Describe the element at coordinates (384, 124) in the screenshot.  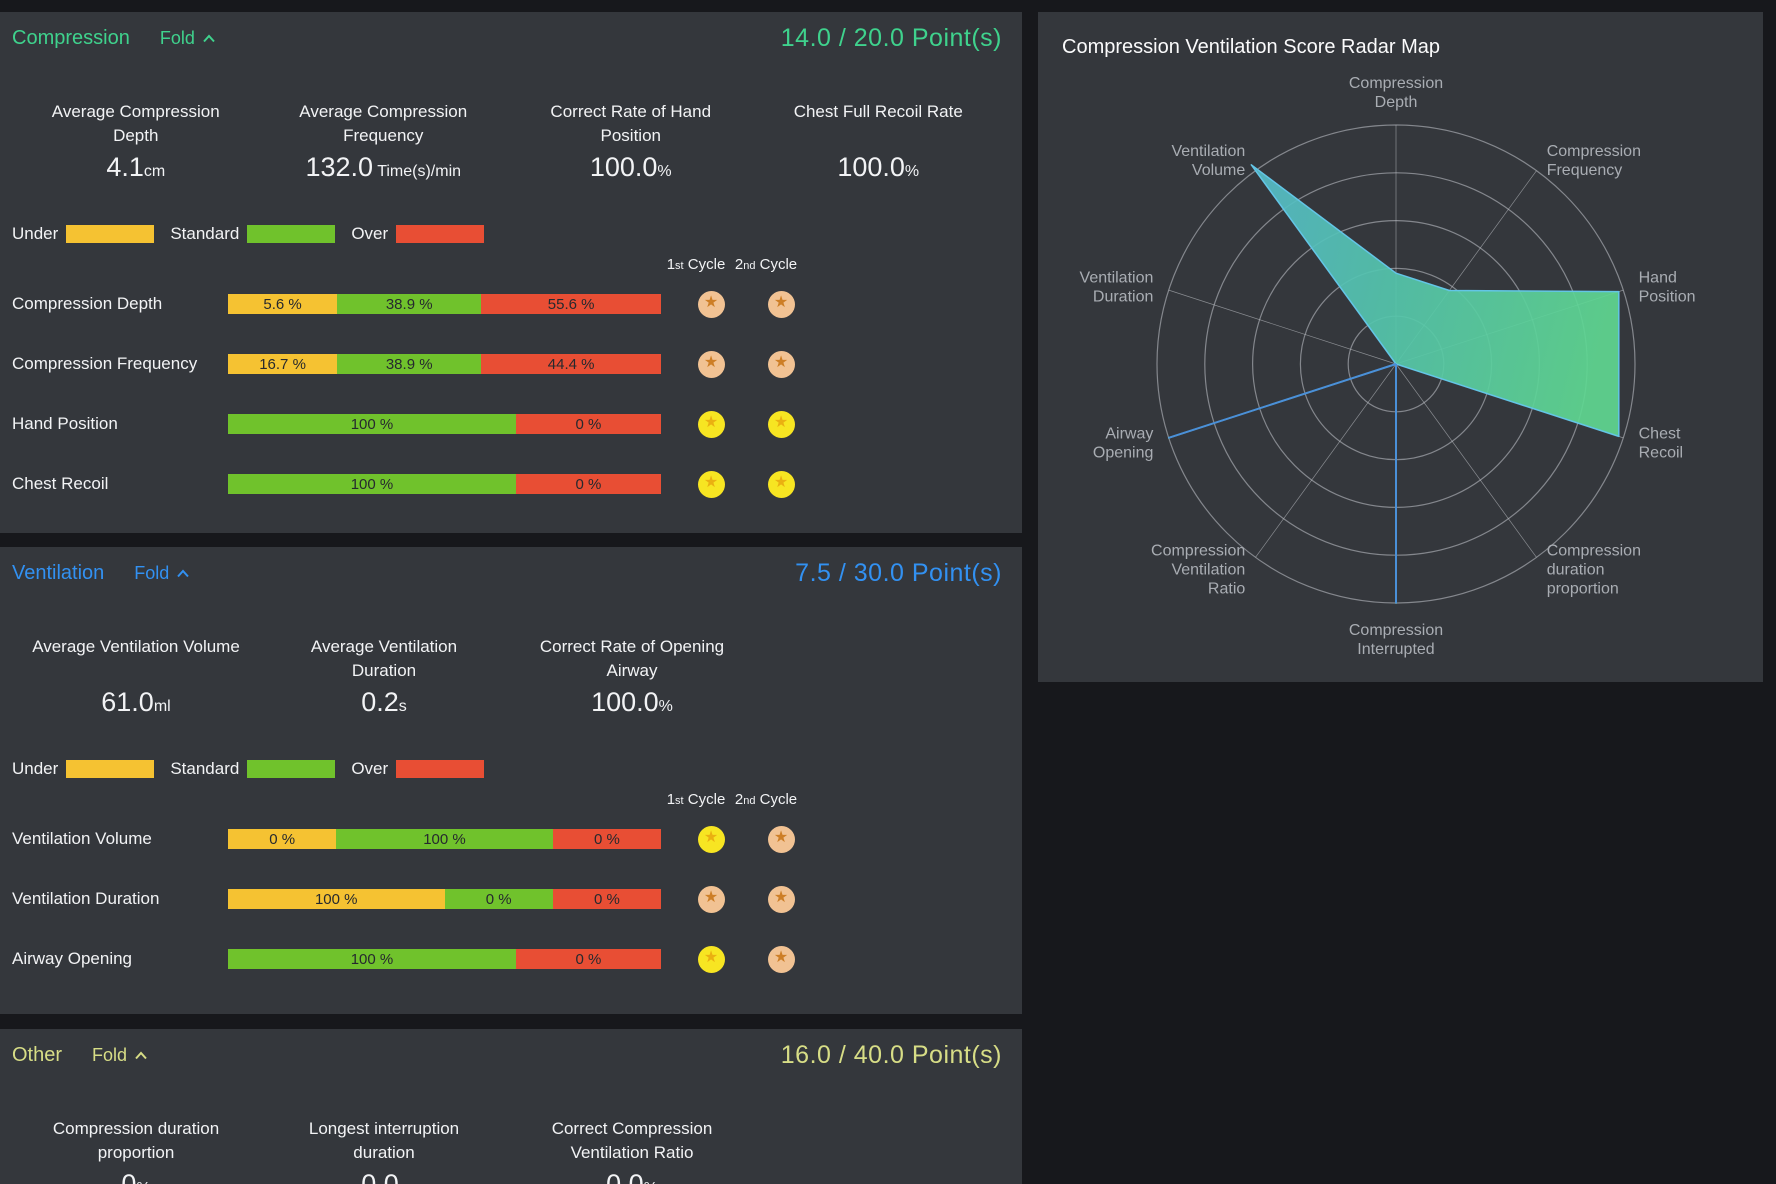
I see `stat-label: Average Compression Frequency` at that location.